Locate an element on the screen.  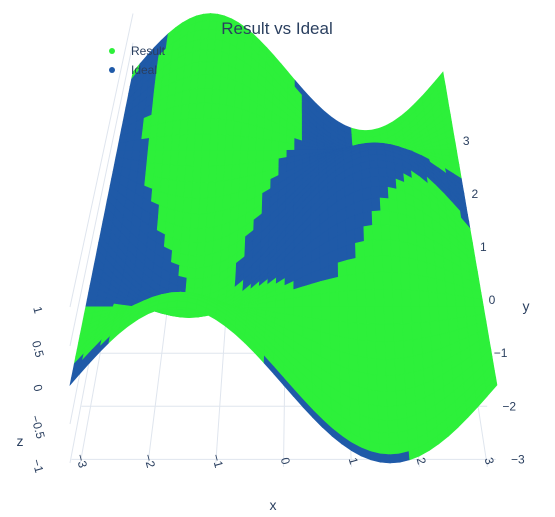
chart-title: Result vs Ideal is located at coordinates (277, 28).